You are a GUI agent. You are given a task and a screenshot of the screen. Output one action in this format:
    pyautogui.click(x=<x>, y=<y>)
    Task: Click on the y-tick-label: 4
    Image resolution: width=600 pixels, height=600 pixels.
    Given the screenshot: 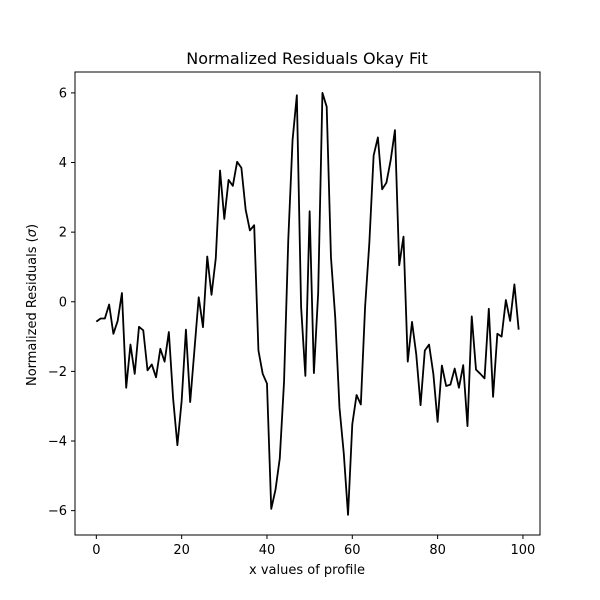 What is the action you would take?
    pyautogui.click(x=63, y=163)
    